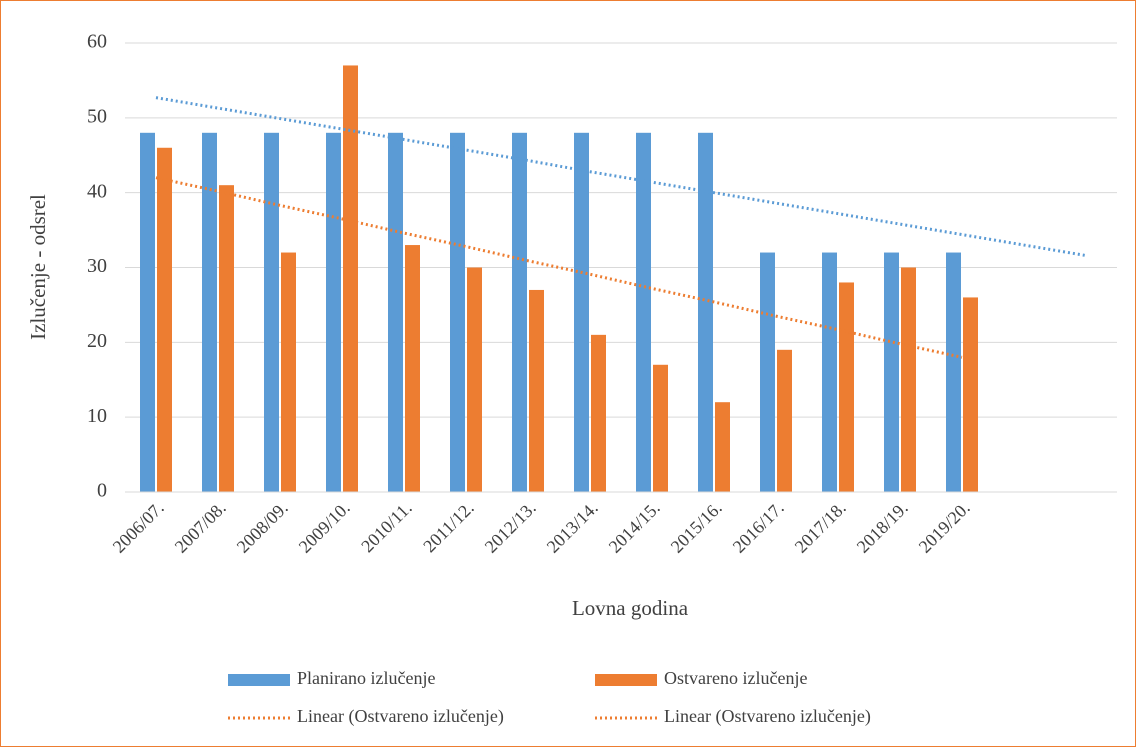  What do you see at coordinates (735, 678) in the screenshot?
I see `legend-label: Ostvareno izlučenje` at bounding box center [735, 678].